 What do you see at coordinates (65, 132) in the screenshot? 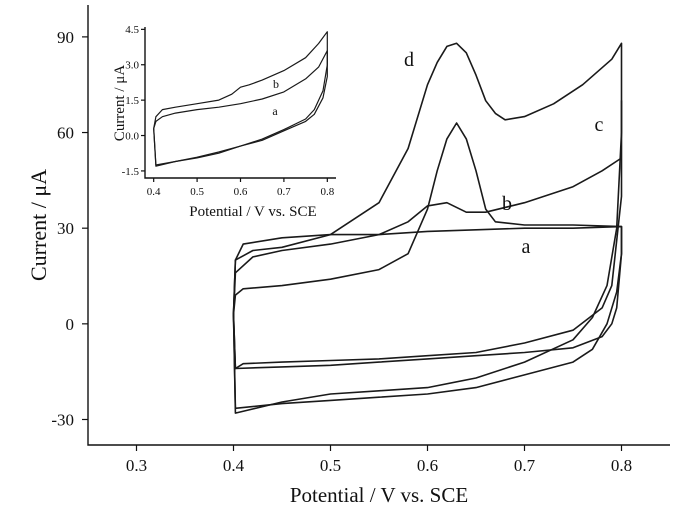
I see `main-y-tick-label-3: 60` at bounding box center [65, 132].